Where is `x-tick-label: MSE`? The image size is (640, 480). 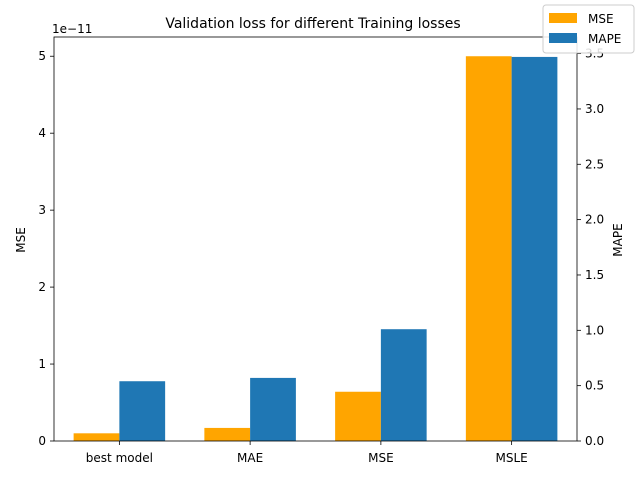
x-tick-label: MSE is located at coordinates (381, 458).